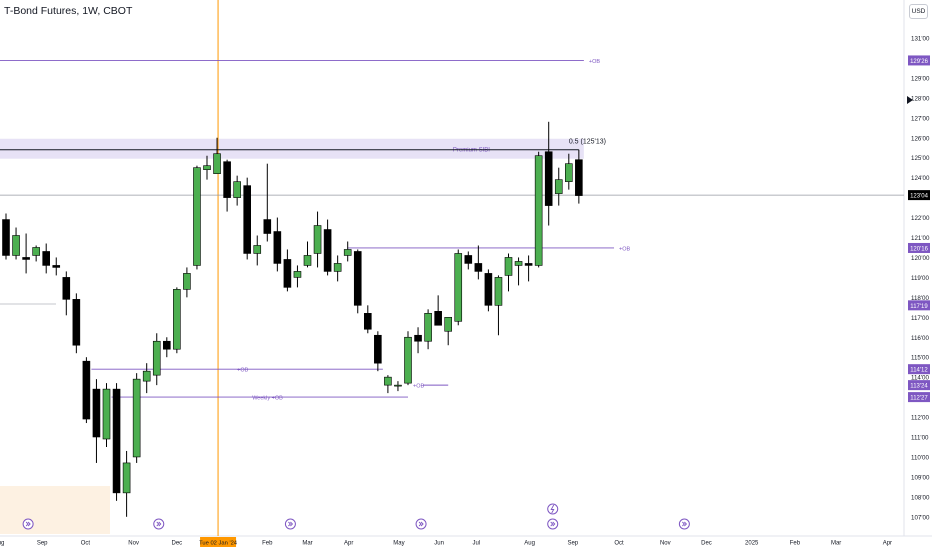 This screenshot has height=555, width=932. I want to click on x-tick-label: May, so click(398, 544).